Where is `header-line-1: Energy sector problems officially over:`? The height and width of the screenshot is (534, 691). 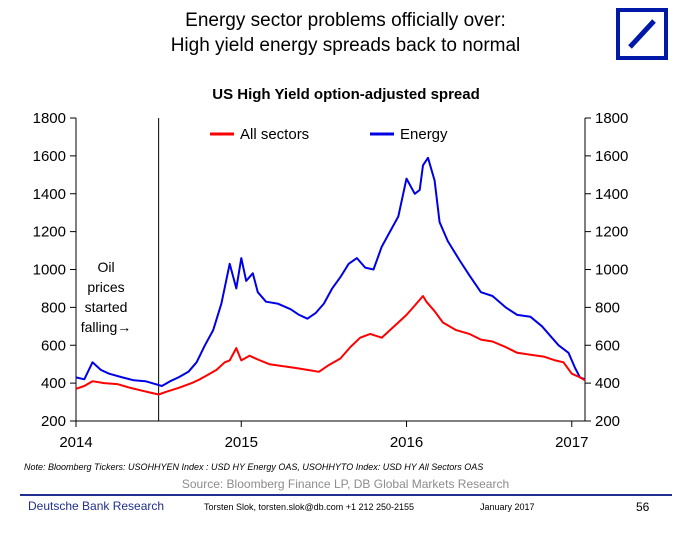 header-line-1: Energy sector problems officially over: is located at coordinates (345, 20).